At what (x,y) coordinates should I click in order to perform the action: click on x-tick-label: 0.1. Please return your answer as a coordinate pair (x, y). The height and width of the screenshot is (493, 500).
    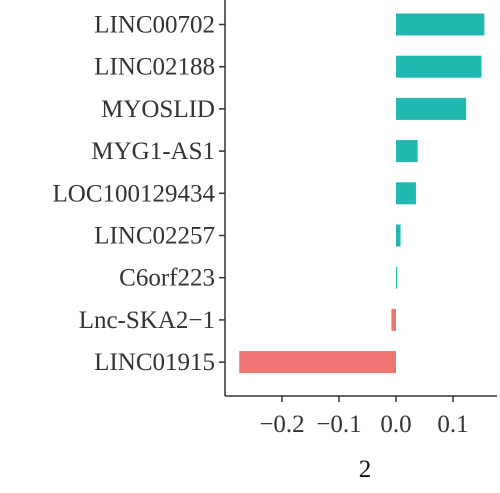
    Looking at the image, I should click on (452, 424).